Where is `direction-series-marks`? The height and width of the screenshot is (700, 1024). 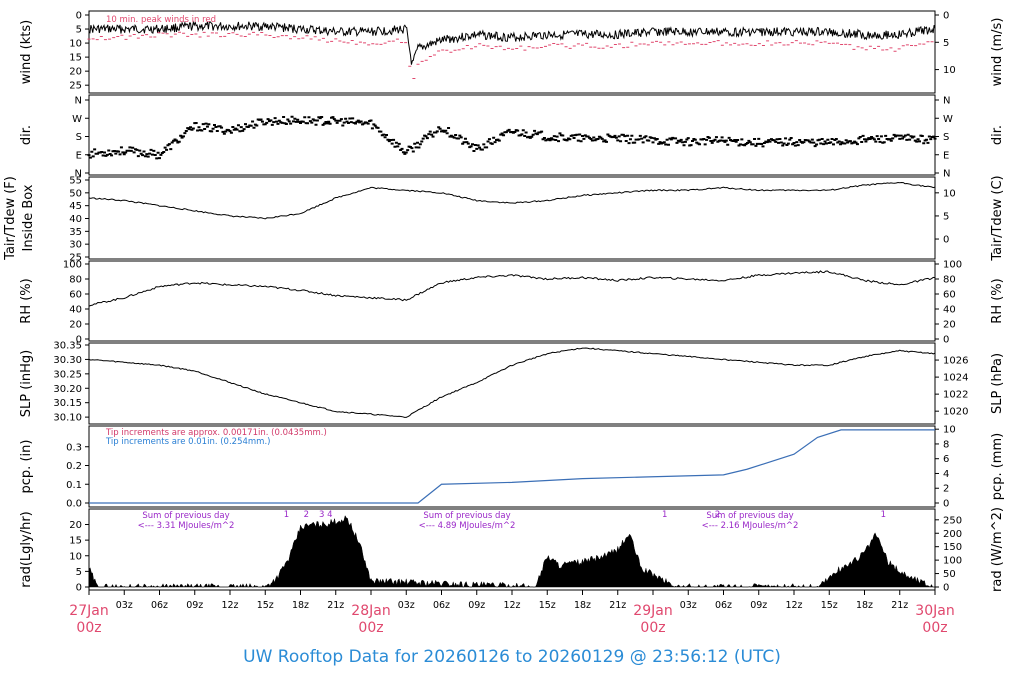
direction-series-marks is located at coordinates (512, 137).